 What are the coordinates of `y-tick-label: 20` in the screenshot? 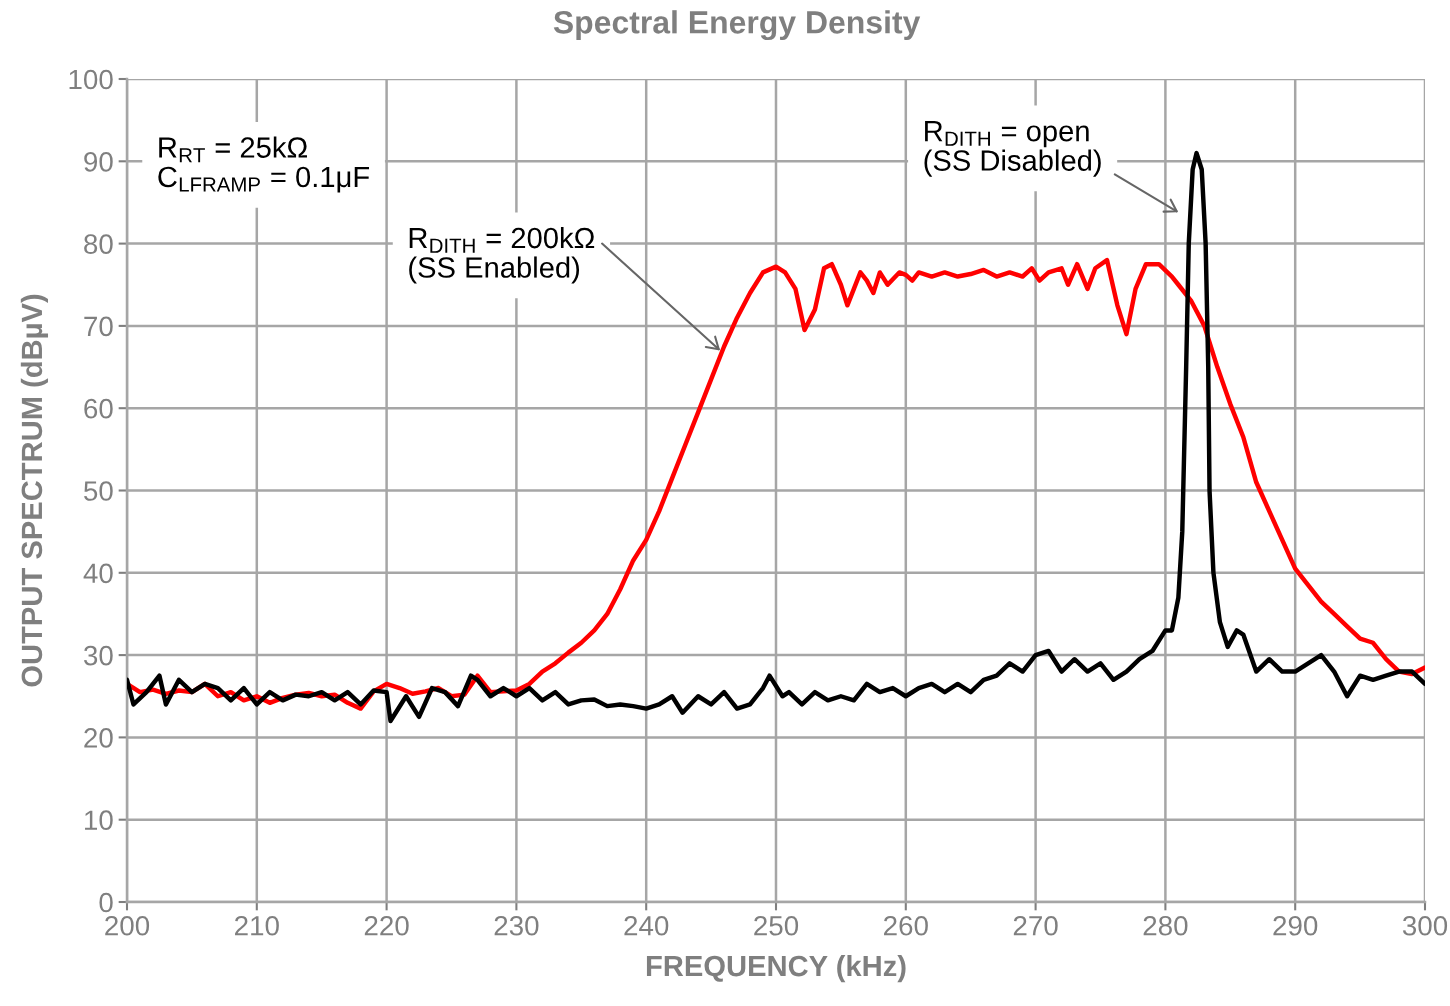 It's located at (98, 738).